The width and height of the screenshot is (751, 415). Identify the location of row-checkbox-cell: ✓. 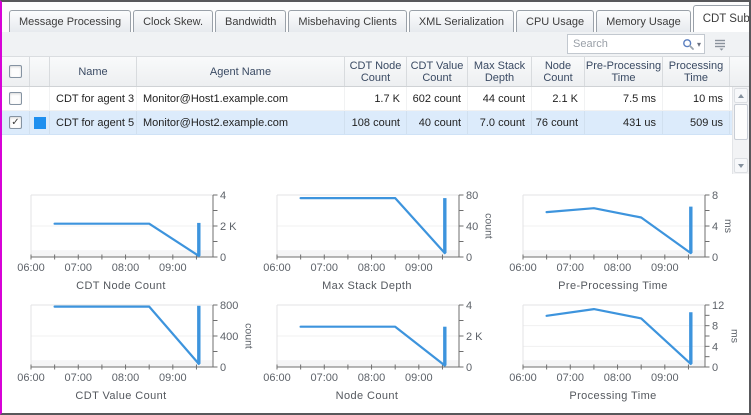
(16, 122).